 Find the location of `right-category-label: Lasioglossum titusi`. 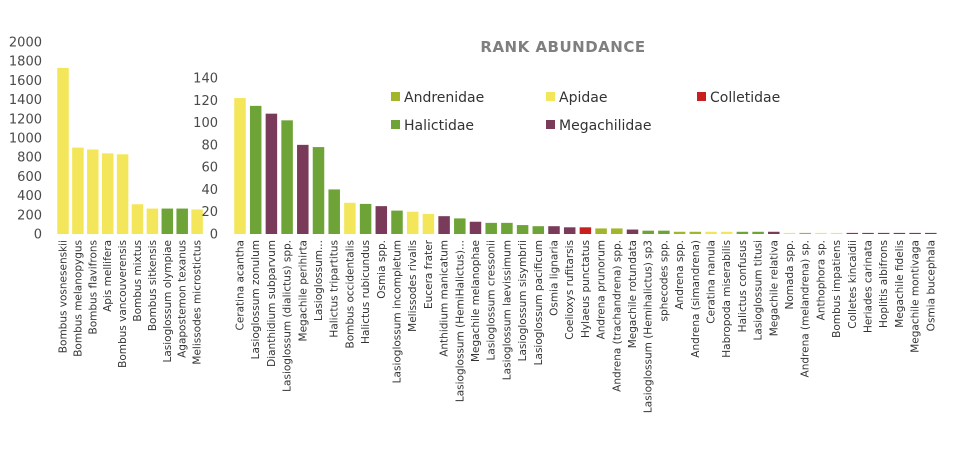

right-category-label: Lasioglossum titusi is located at coordinates (759, 290).